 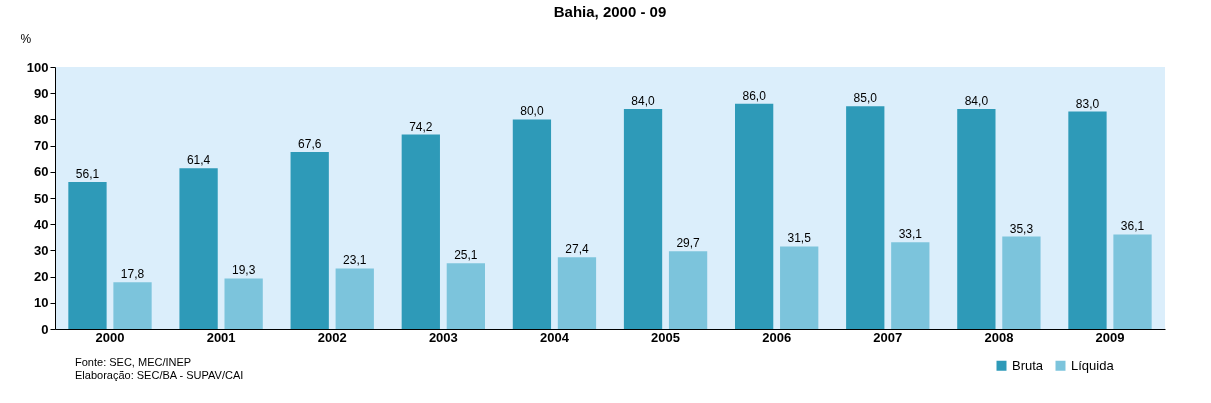 What do you see at coordinates (532, 111) in the screenshot?
I see `data-label: 80,0` at bounding box center [532, 111].